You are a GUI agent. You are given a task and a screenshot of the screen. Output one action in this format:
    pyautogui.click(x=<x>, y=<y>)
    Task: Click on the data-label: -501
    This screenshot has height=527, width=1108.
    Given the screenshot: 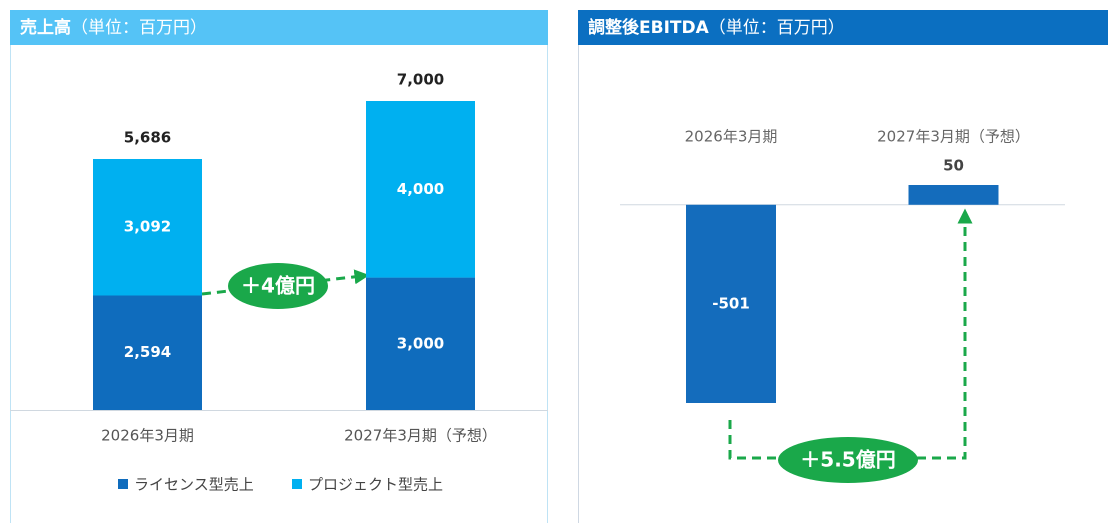 What is the action you would take?
    pyautogui.click(x=731, y=303)
    